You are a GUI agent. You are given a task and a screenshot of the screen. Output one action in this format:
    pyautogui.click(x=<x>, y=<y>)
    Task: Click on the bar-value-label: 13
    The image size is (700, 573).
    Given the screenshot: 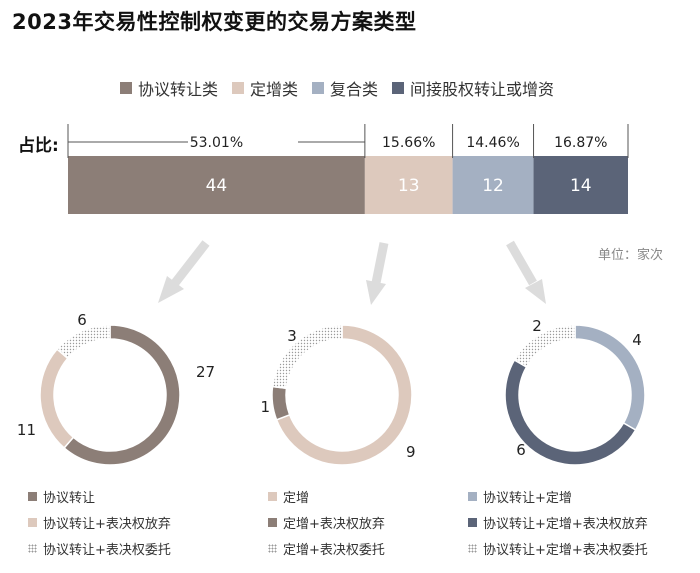 What is the action you would take?
    pyautogui.click(x=409, y=186)
    